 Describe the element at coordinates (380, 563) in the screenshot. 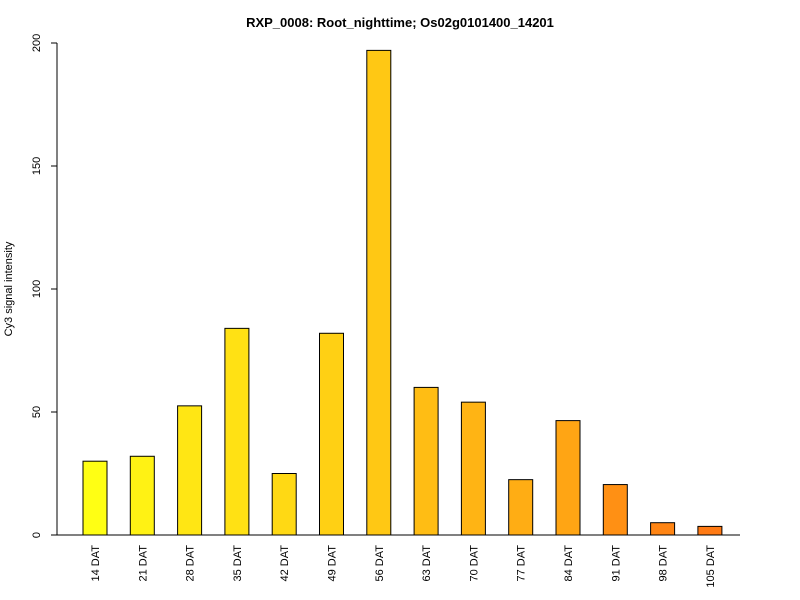

I see `x-tick-label: 56 DAT` at that location.